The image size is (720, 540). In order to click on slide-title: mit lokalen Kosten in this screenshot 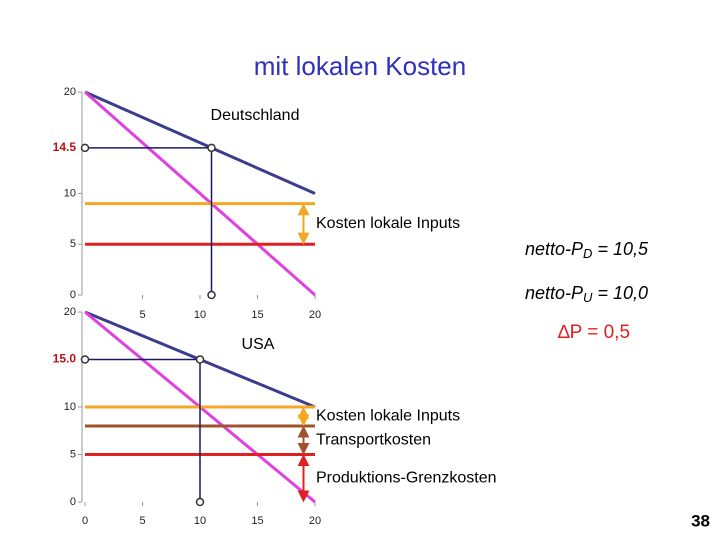, I will do `click(360, 66)`.